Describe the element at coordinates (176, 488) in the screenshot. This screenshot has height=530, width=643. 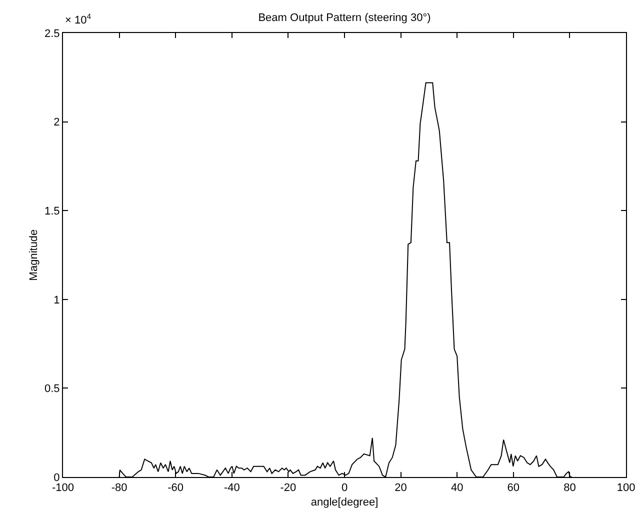
I see `x-tick-label: -60` at that location.